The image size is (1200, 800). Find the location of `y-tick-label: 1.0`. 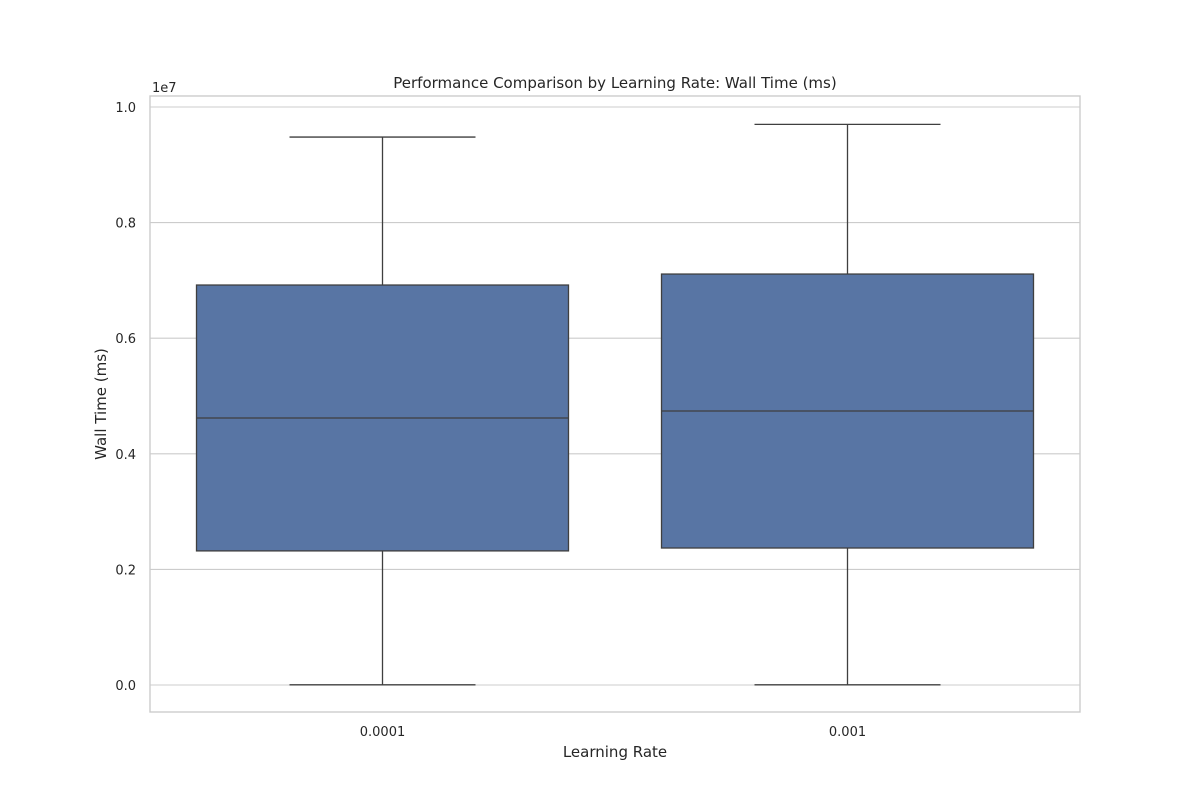

y-tick-label: 1.0 is located at coordinates (125, 108).